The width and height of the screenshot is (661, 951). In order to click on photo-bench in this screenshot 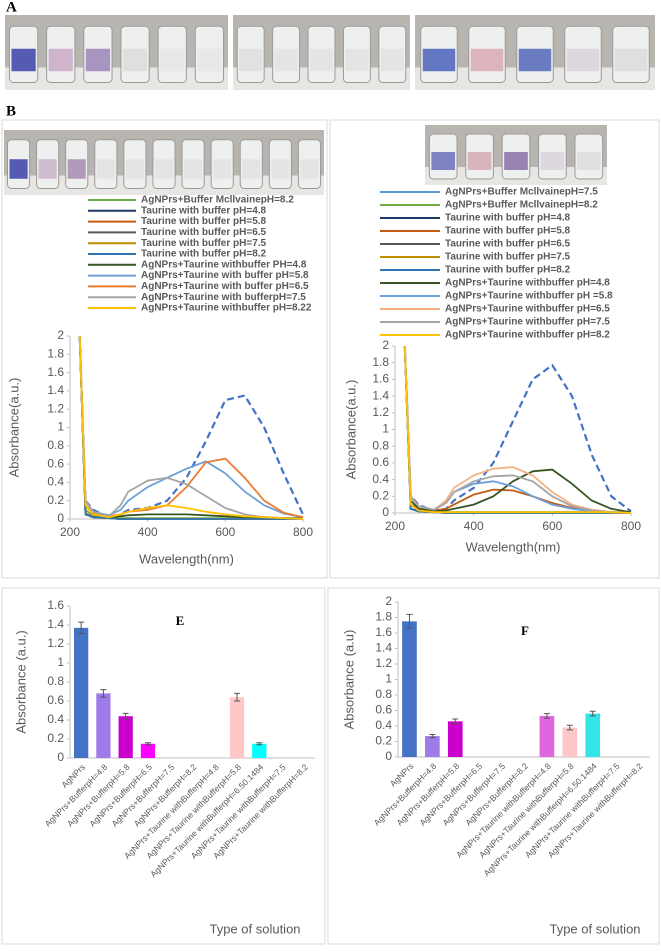, I will do `click(116, 78)`.